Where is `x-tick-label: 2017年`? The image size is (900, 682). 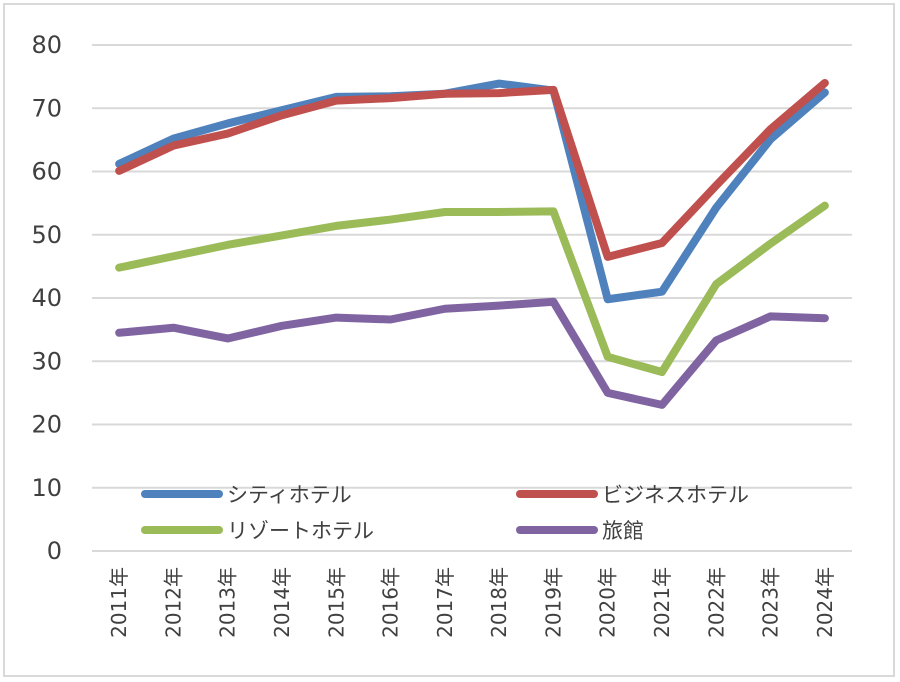 x-tick-label: 2017年 is located at coordinates (445, 602).